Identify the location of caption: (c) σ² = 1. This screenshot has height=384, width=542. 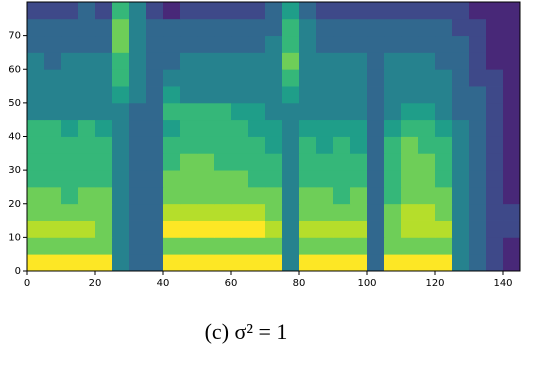
(246, 331).